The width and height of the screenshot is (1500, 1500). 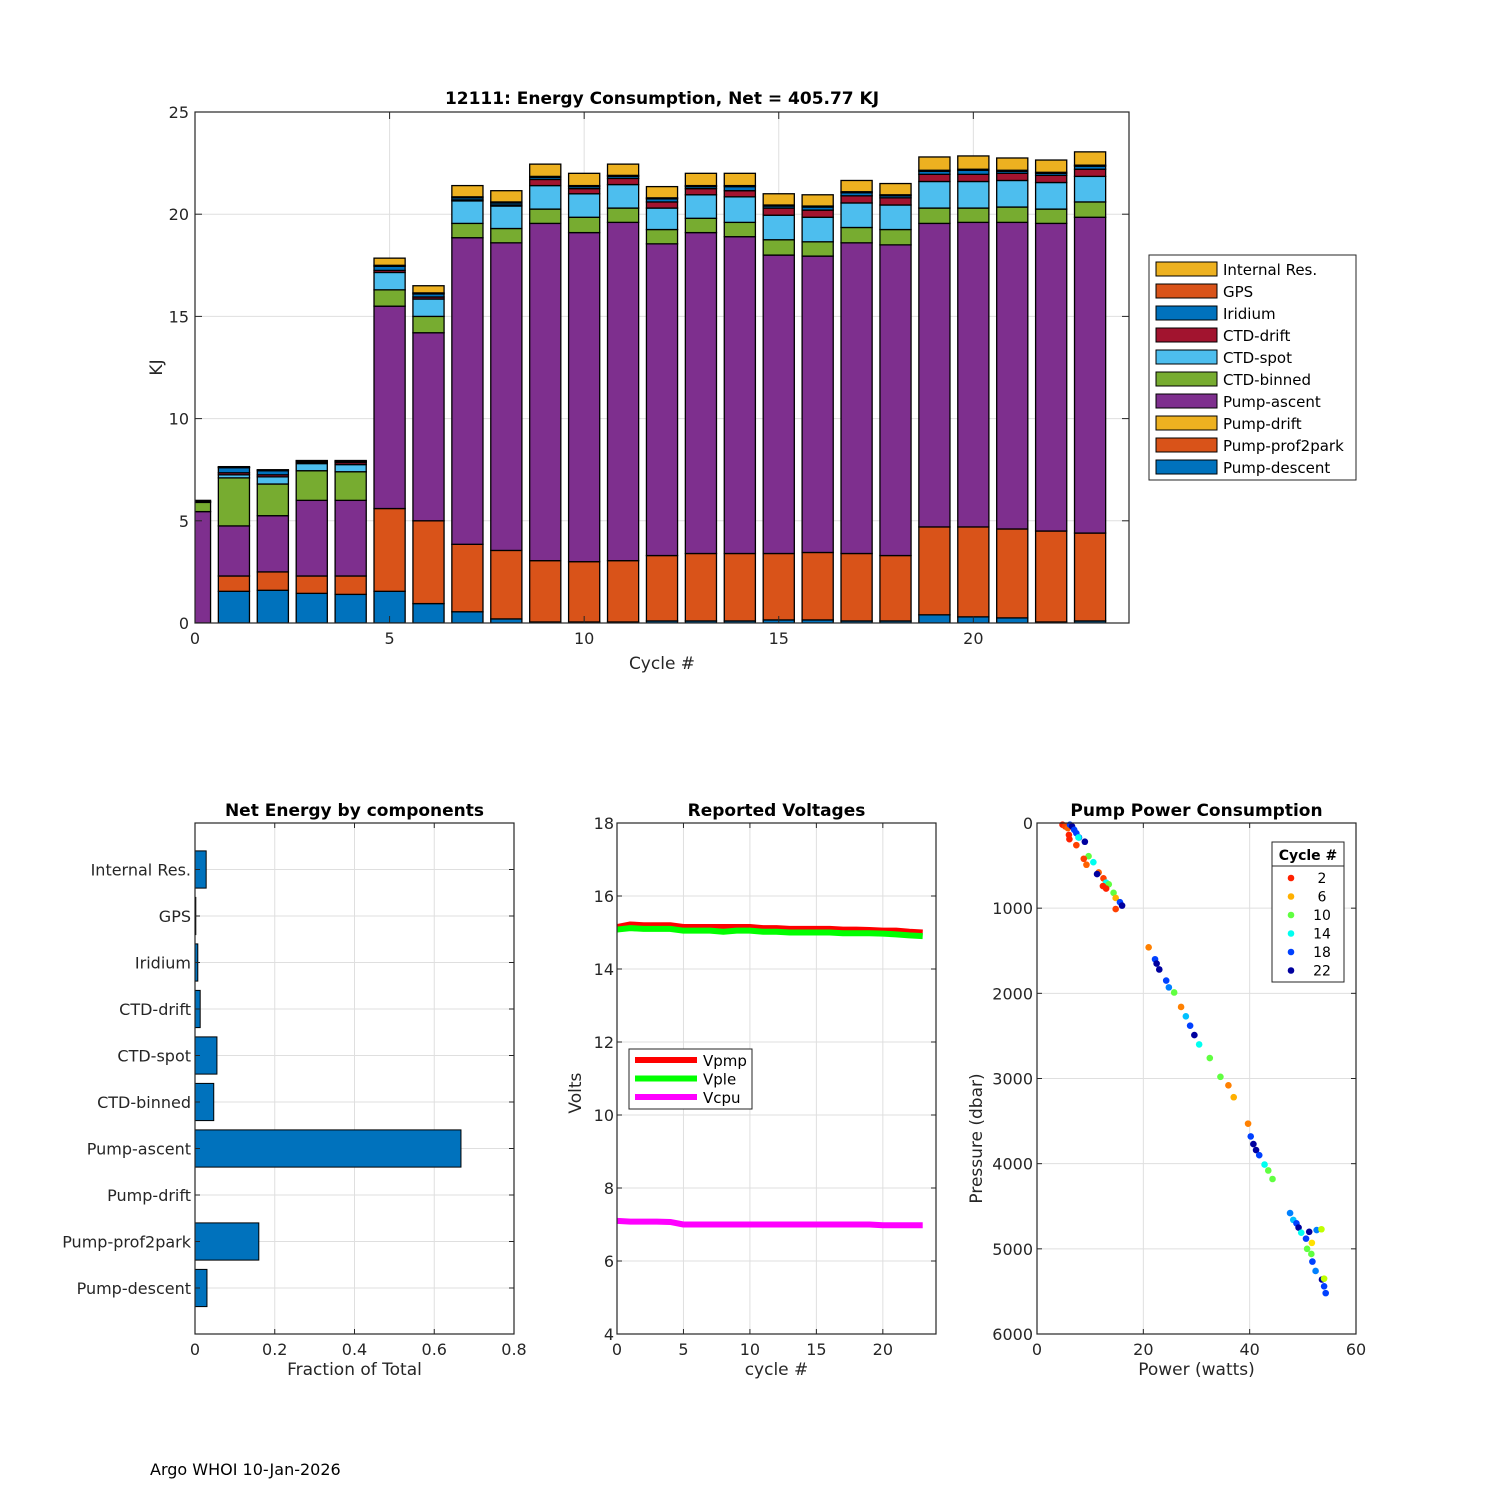 I want to click on voltages-x-tick-label: 10, so click(x=750, y=1349).